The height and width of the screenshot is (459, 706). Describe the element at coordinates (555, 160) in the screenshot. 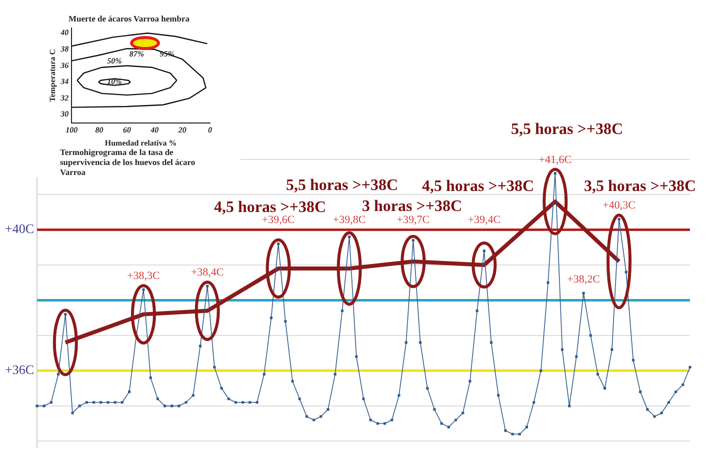

I see `data-label: +41,6C` at that location.